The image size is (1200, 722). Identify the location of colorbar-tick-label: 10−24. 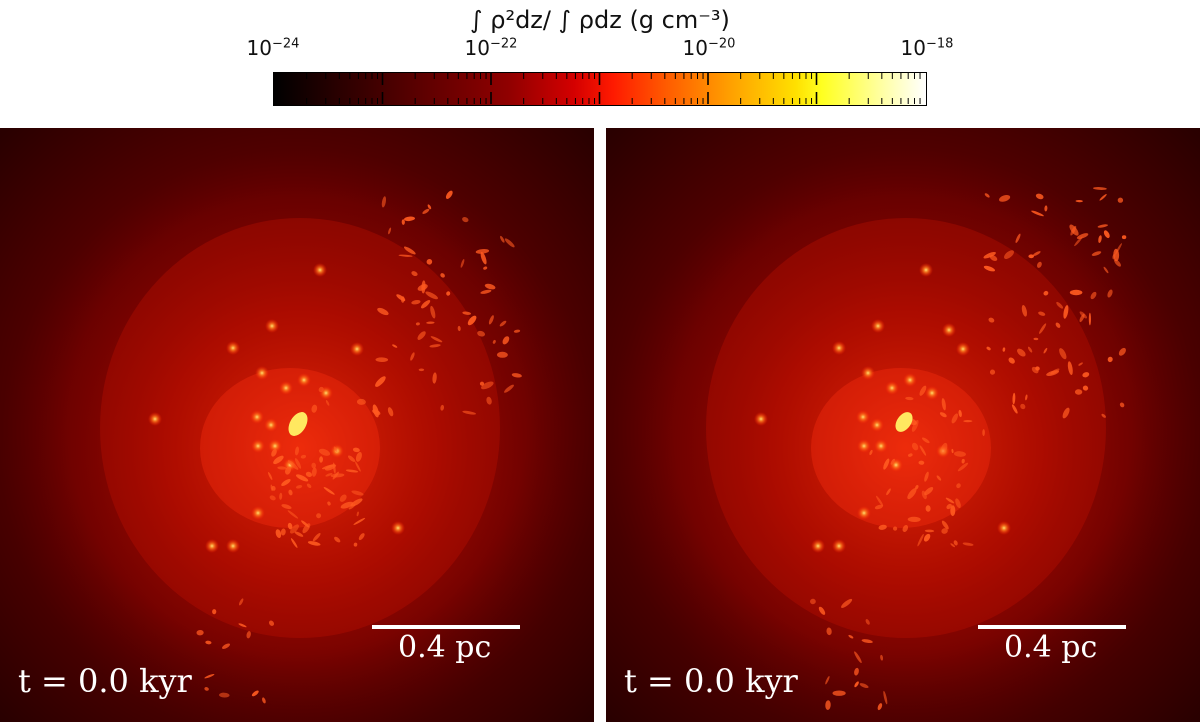
(273, 48).